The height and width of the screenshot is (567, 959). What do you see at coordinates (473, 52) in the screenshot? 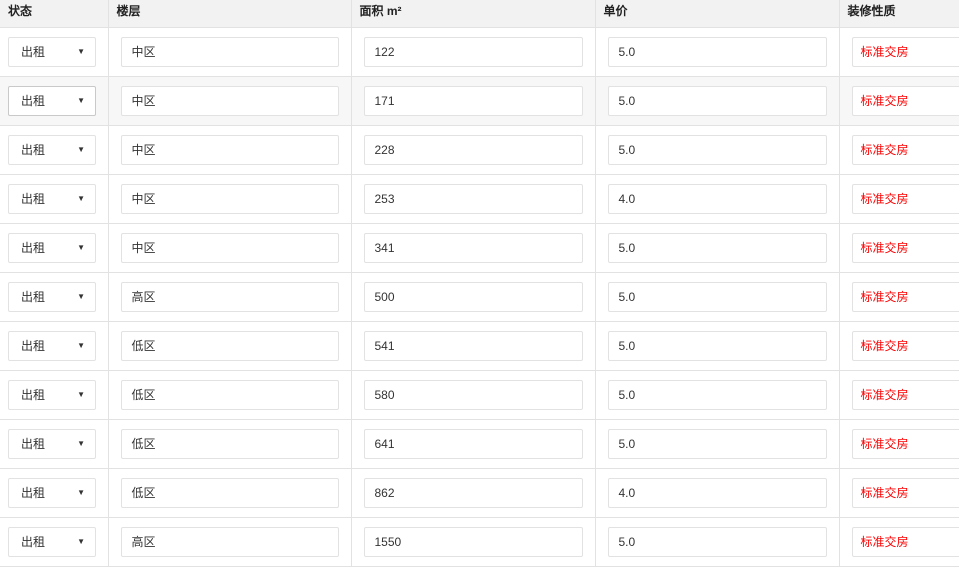
I see `area-input: 122` at bounding box center [473, 52].